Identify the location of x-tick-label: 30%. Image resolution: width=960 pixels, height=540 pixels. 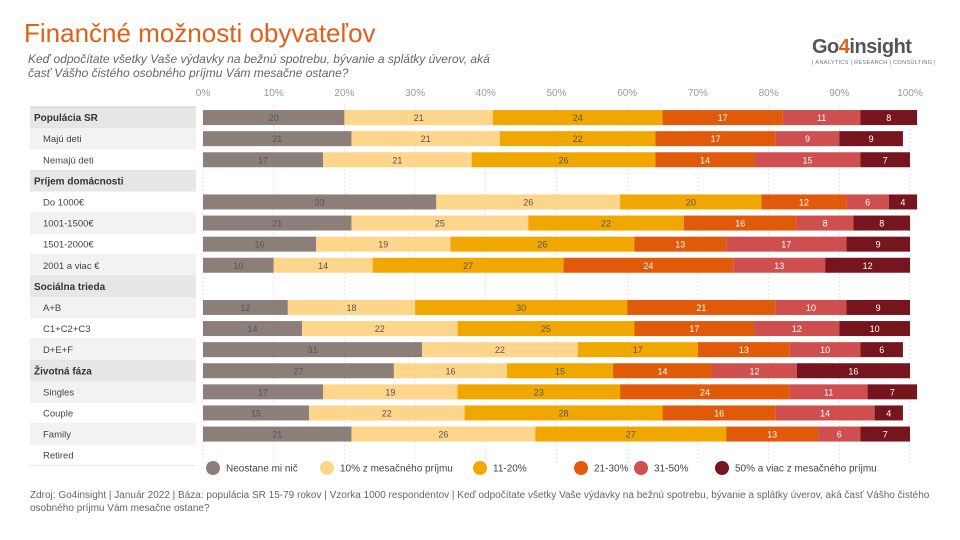
(415, 93).